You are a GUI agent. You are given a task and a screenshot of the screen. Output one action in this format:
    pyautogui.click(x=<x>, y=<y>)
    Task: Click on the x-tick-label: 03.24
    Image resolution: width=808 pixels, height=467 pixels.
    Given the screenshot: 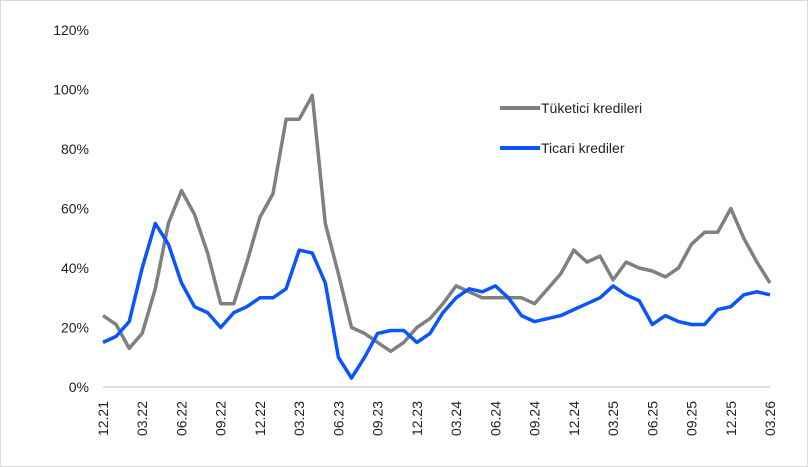 What is the action you would take?
    pyautogui.click(x=456, y=418)
    